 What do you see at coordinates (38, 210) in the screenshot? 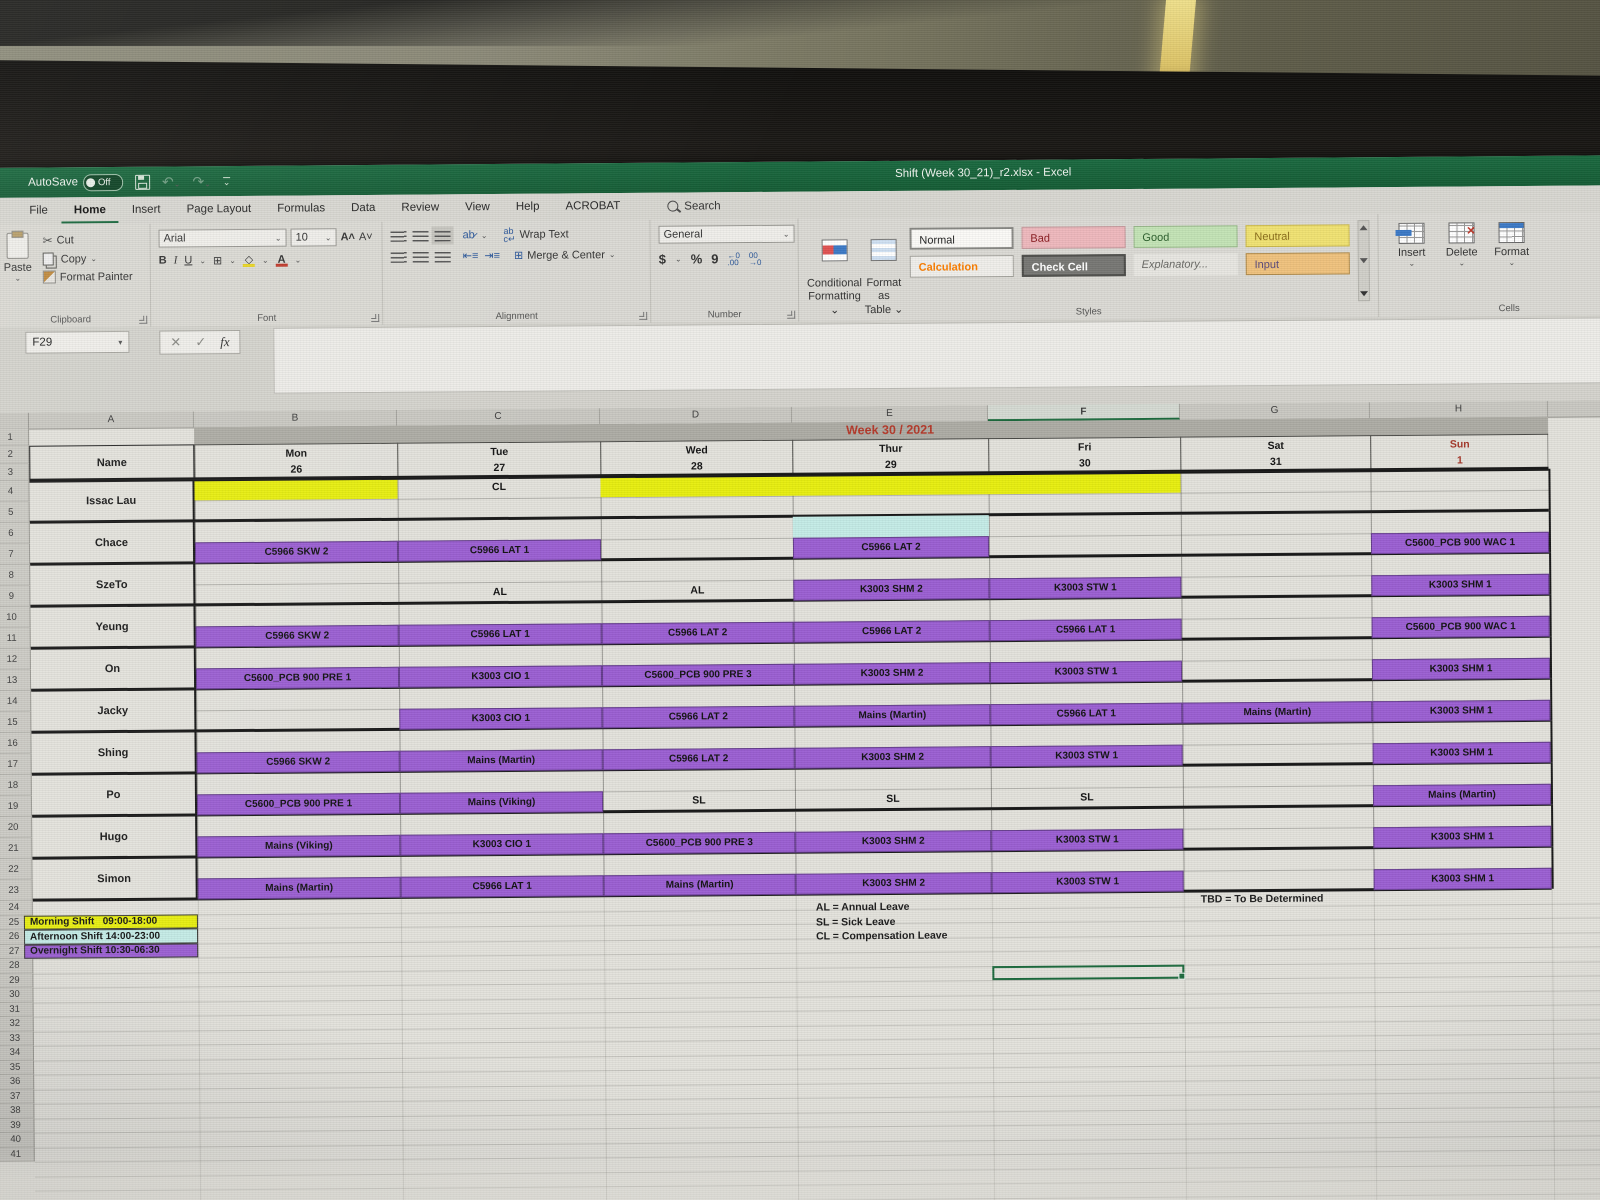
I see `tab-file: File` at bounding box center [38, 210].